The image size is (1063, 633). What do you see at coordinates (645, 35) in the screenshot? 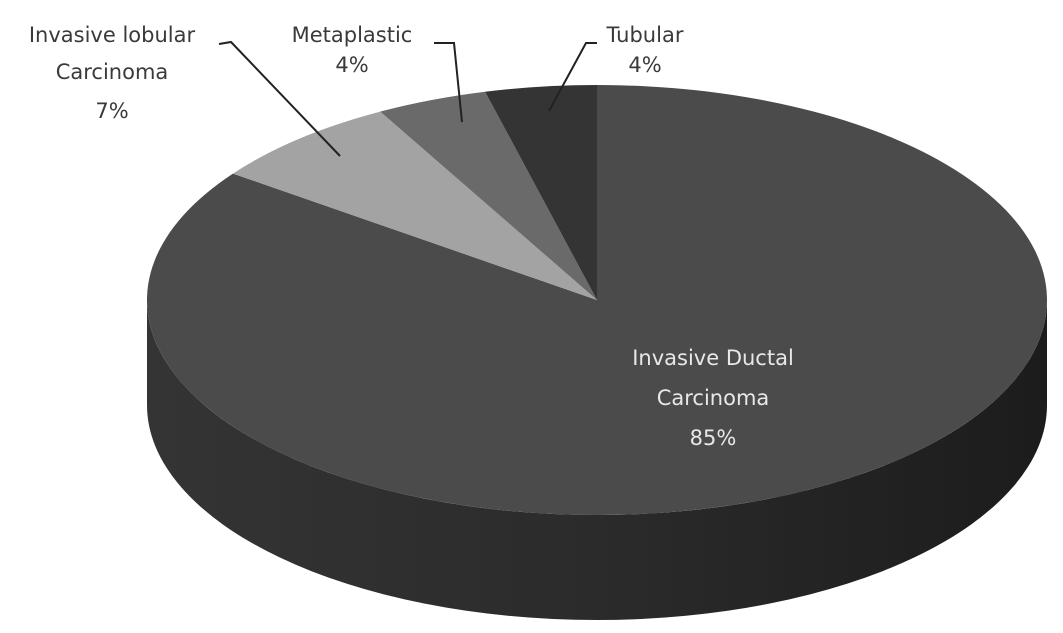
I see `label-tubular-name: Tubular` at bounding box center [645, 35].